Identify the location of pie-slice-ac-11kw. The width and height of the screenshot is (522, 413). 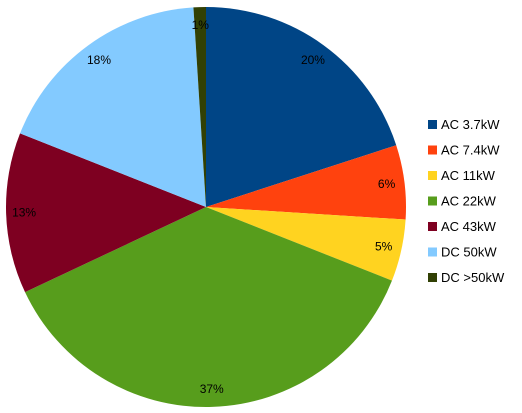
(306, 244).